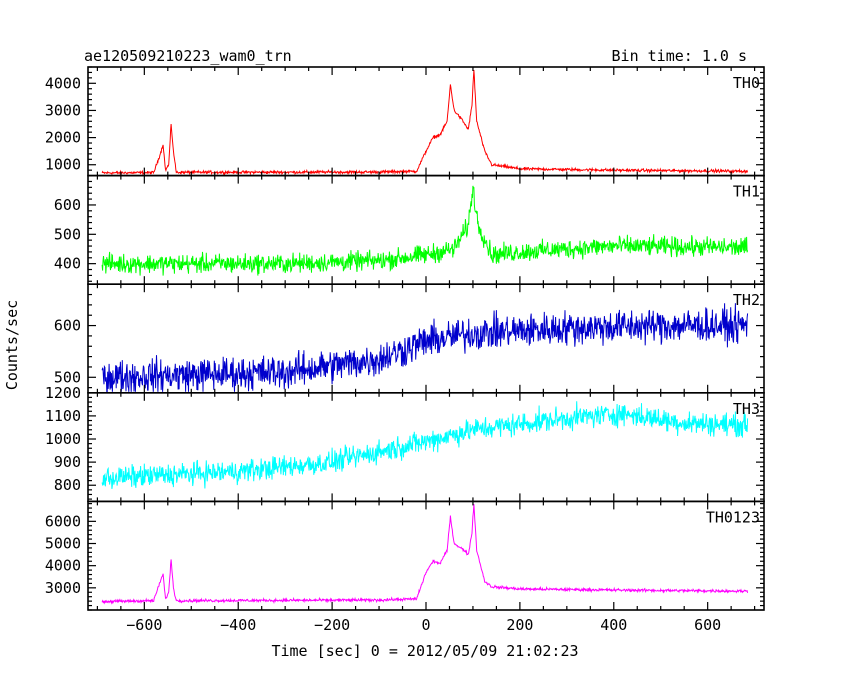 This screenshot has width=850, height=680. What do you see at coordinates (425, 348) in the screenshot?
I see `series-th2` at bounding box center [425, 348].